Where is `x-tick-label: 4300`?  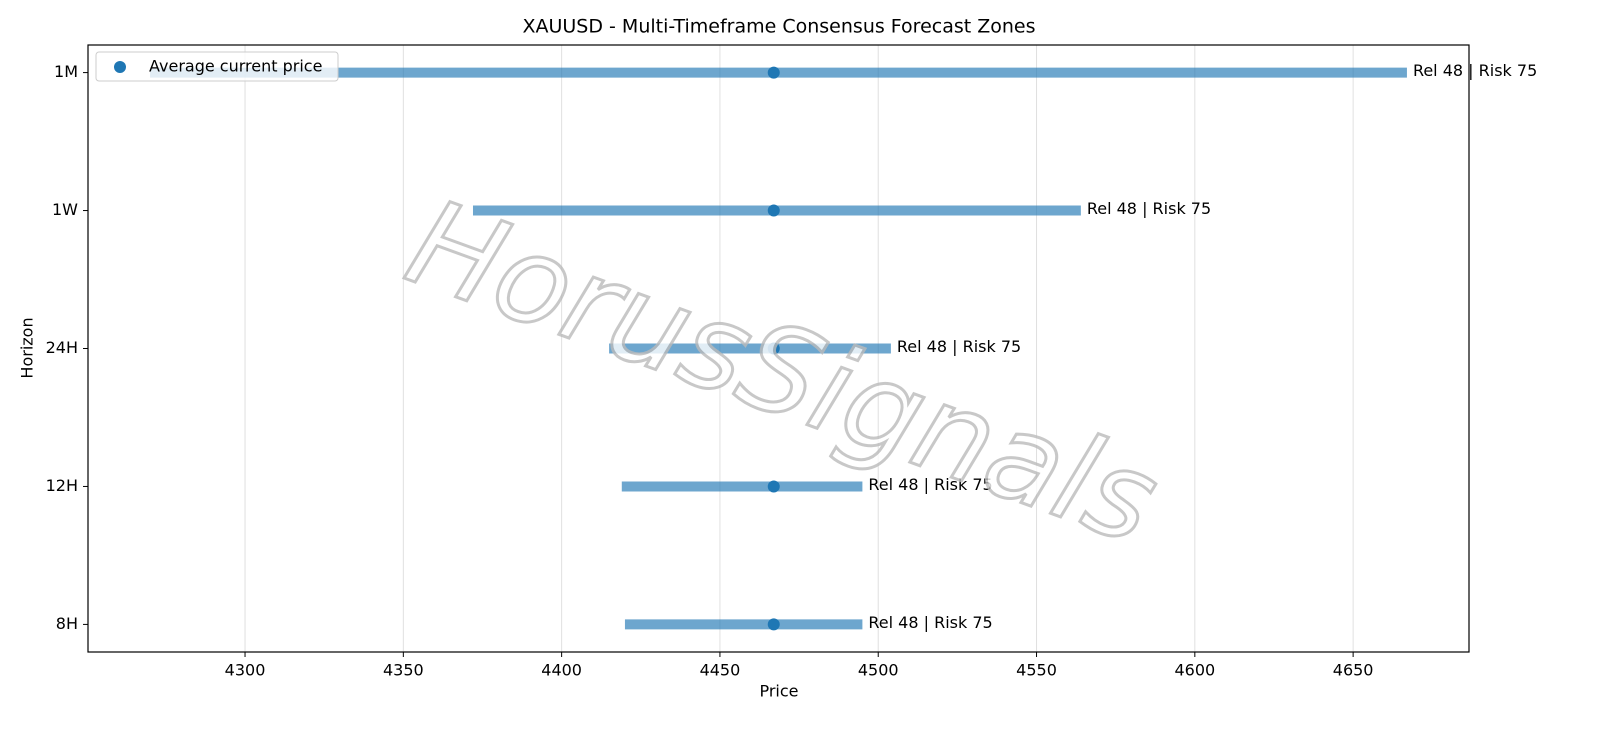
x-tick-label: 4300 is located at coordinates (245, 670).